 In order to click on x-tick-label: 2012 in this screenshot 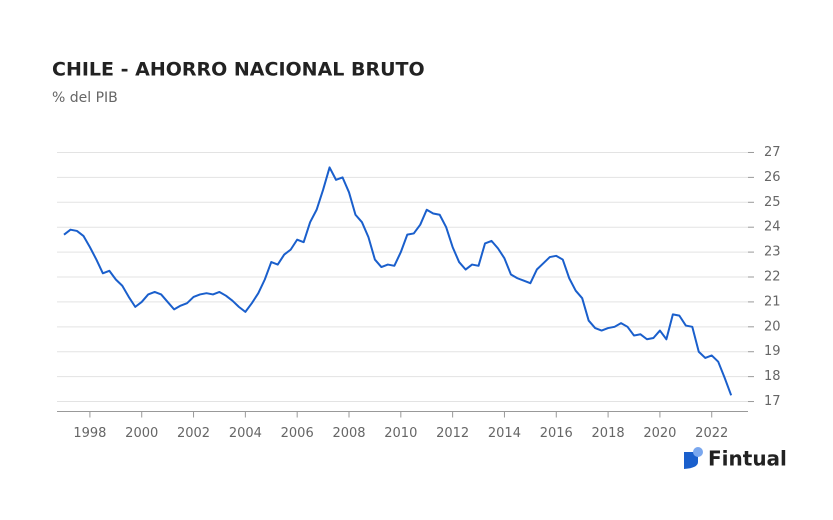, I will do `click(452, 433)`.